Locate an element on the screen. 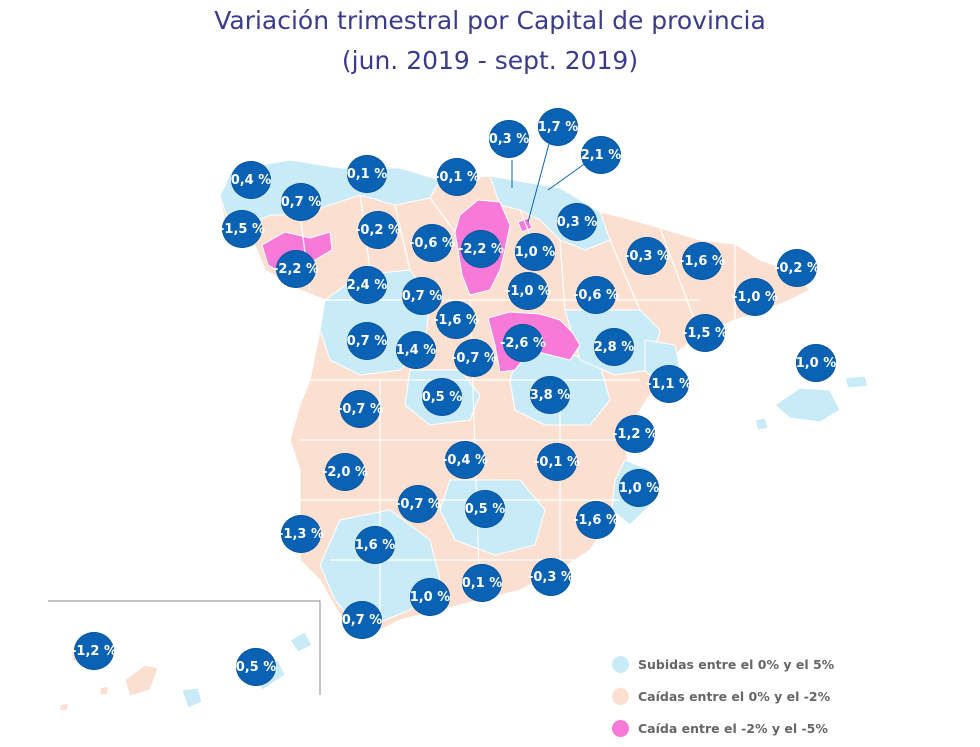  value-bubble: -0,4 % is located at coordinates (465, 460).